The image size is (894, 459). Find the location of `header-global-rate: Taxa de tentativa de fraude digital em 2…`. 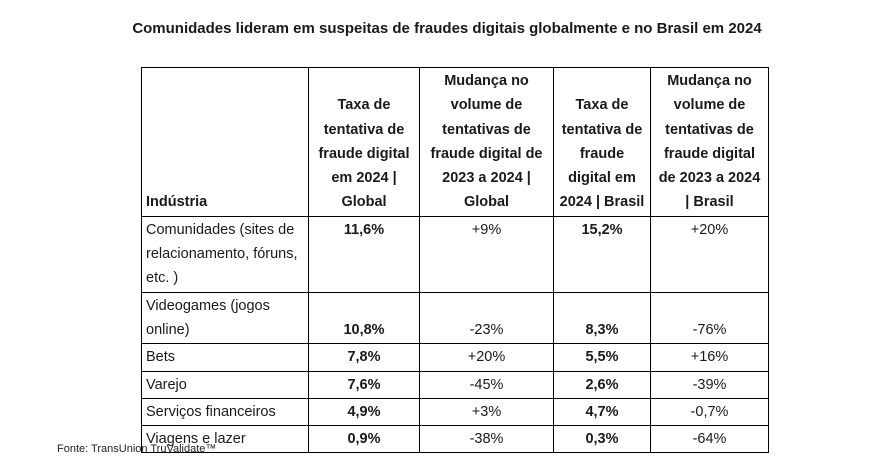

header-global-rate: Taxa de tentativa de fraude digital em 2… is located at coordinates (364, 142).